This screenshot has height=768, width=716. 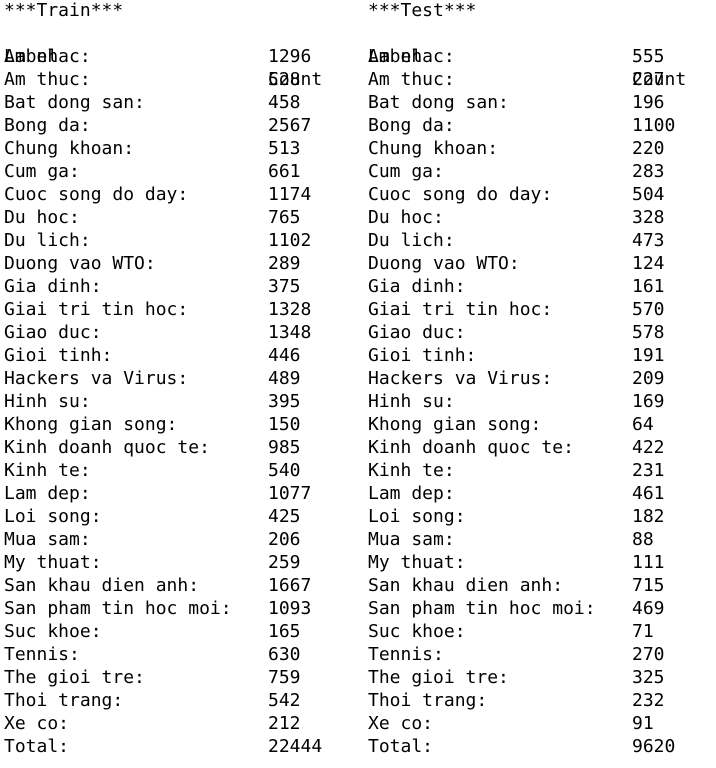 What do you see at coordinates (643, 539) in the screenshot?
I see `test-row-count: 88` at bounding box center [643, 539].